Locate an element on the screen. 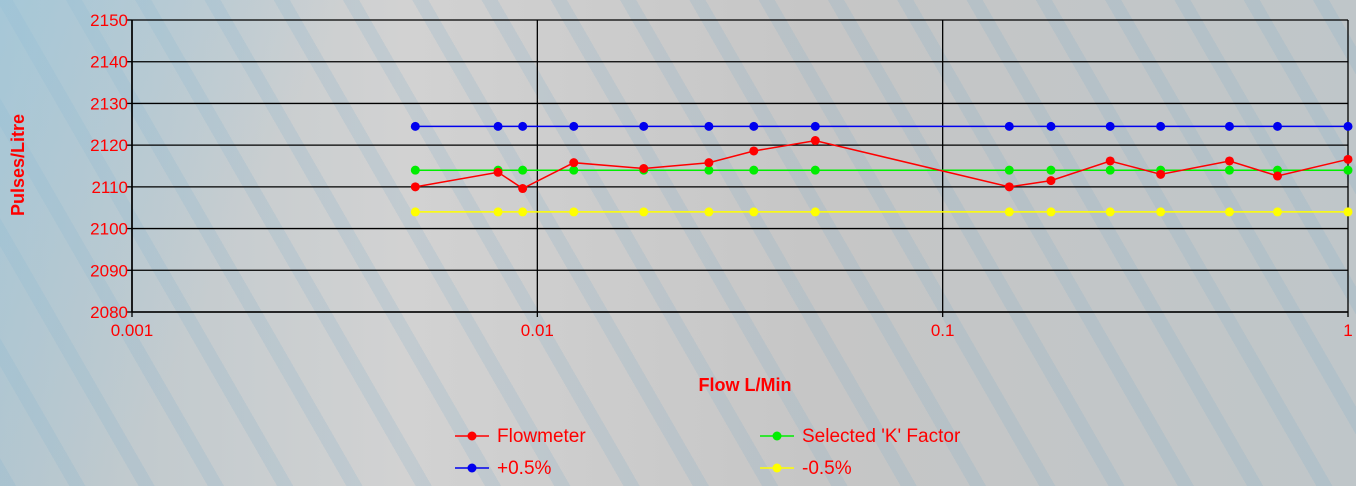 This screenshot has width=1356, height=486. legend-item: +0.5% is located at coordinates (503, 468).